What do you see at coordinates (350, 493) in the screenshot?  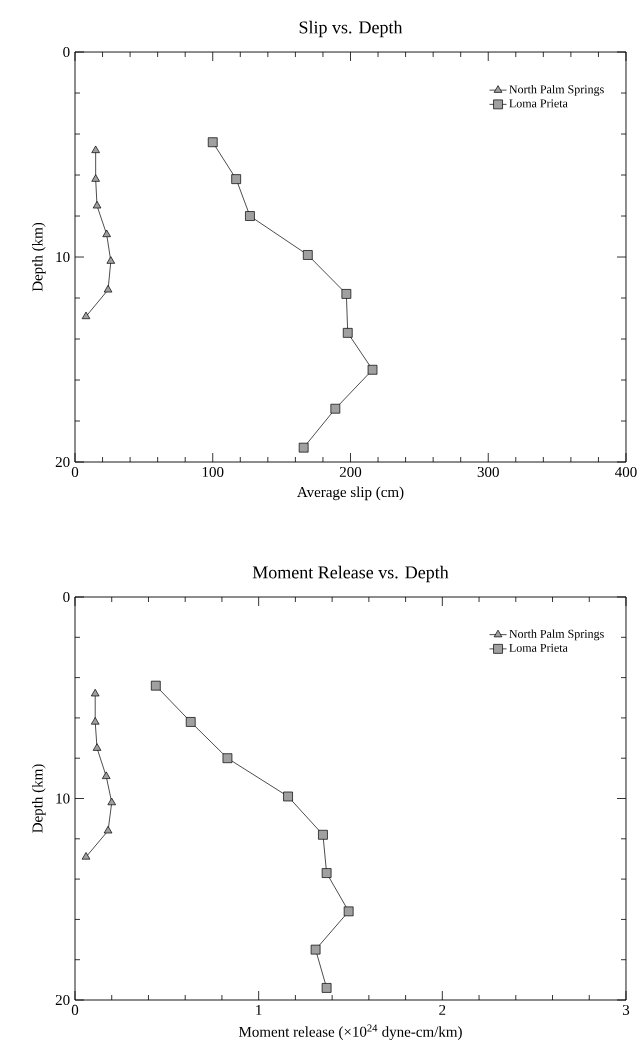 I see `x-axis-title: Average slip (cm)` at bounding box center [350, 493].